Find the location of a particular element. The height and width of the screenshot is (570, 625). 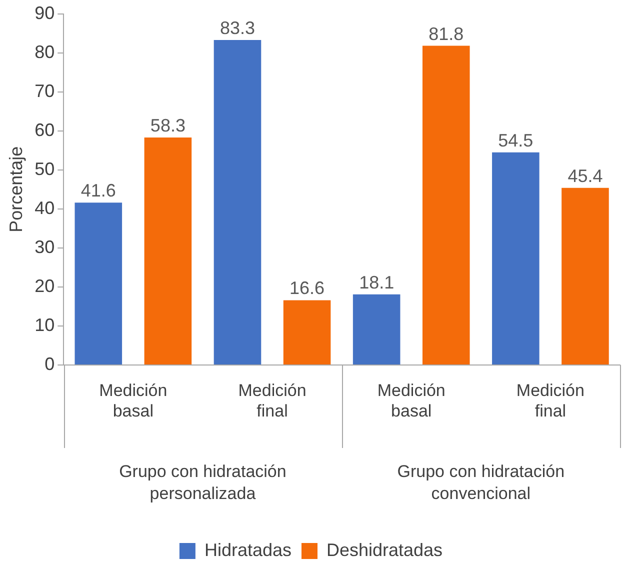

data-label: 45.4 is located at coordinates (585, 176).